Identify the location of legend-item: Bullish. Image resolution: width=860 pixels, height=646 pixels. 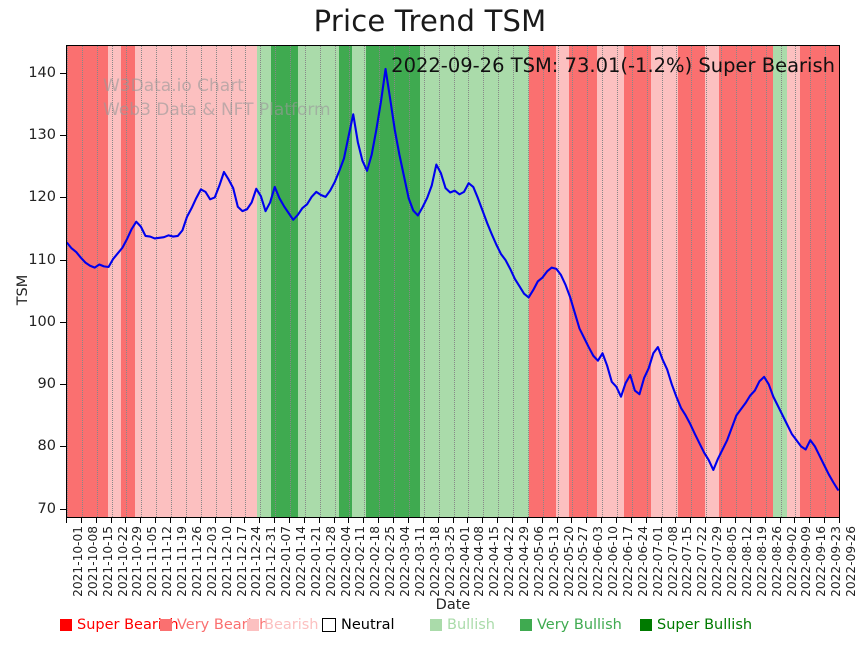
(462, 625).